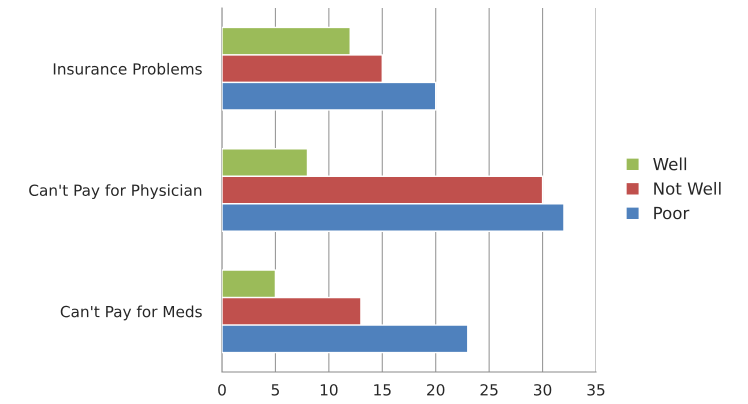 The height and width of the screenshot is (404, 748). What do you see at coordinates (595, 390) in the screenshot?
I see `x-tick-label: 35` at bounding box center [595, 390].